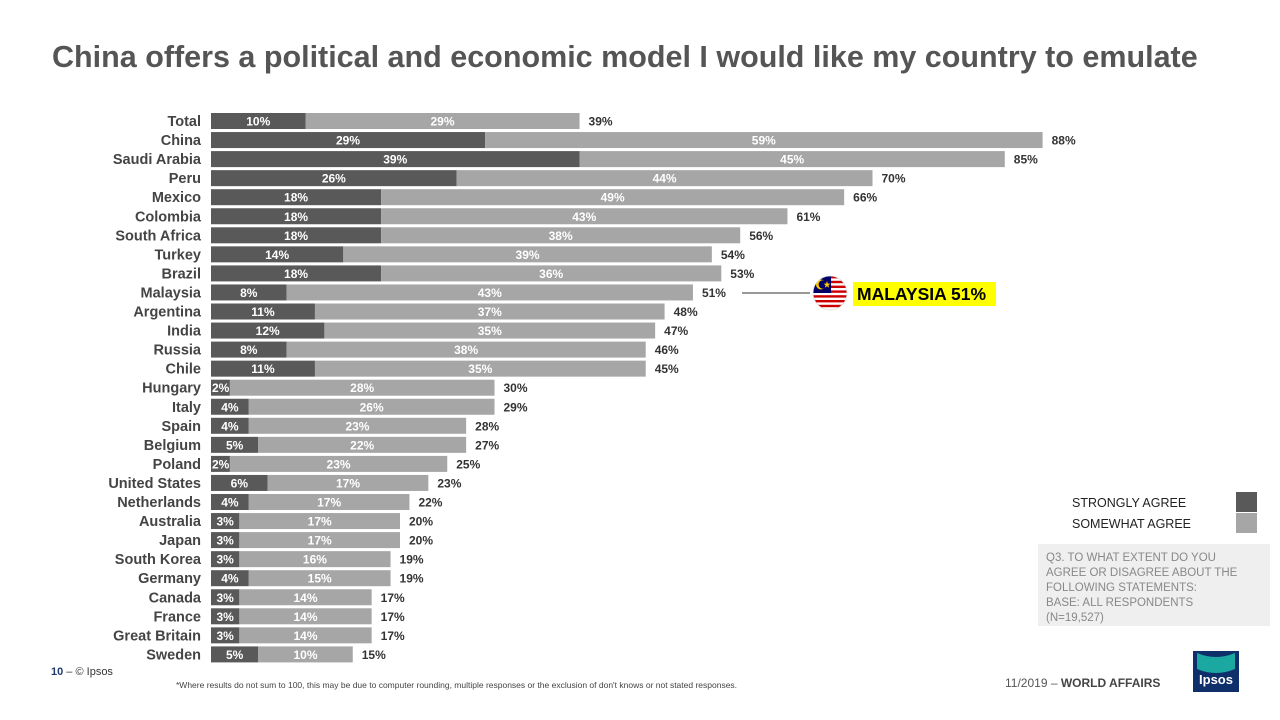  I want to click on bar-somewhat-brazil, so click(551, 273).